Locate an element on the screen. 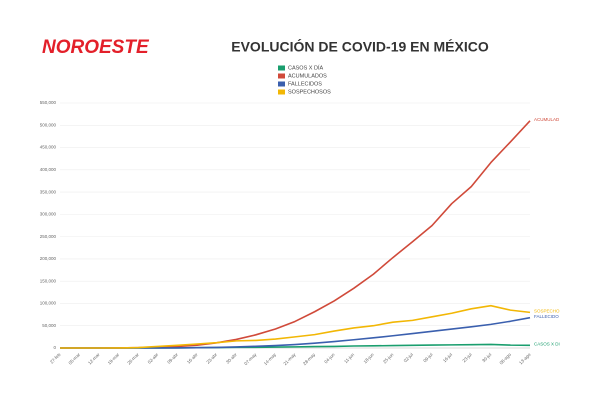 Image resolution: width=600 pixels, height=400 pixels. y-tick-label: 250,000 is located at coordinates (48, 236).